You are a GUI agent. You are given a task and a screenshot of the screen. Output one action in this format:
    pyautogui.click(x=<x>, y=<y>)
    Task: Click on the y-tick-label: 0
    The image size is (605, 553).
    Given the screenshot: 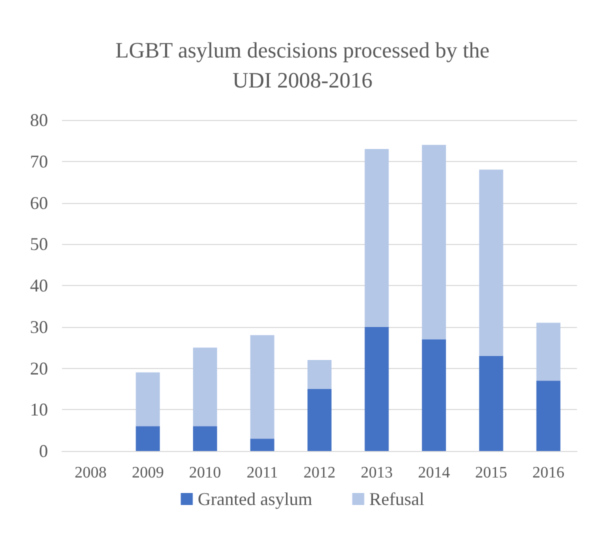 What is the action you would take?
    pyautogui.click(x=43, y=451)
    